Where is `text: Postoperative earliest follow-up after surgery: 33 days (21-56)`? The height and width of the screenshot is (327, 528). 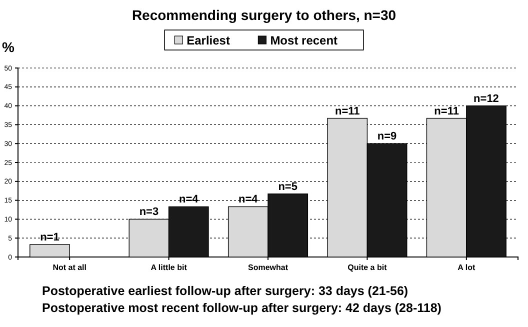
text: Postoperative earliest follow-up after surgery: 33 days (21-56) is located at coordinates (225, 291).